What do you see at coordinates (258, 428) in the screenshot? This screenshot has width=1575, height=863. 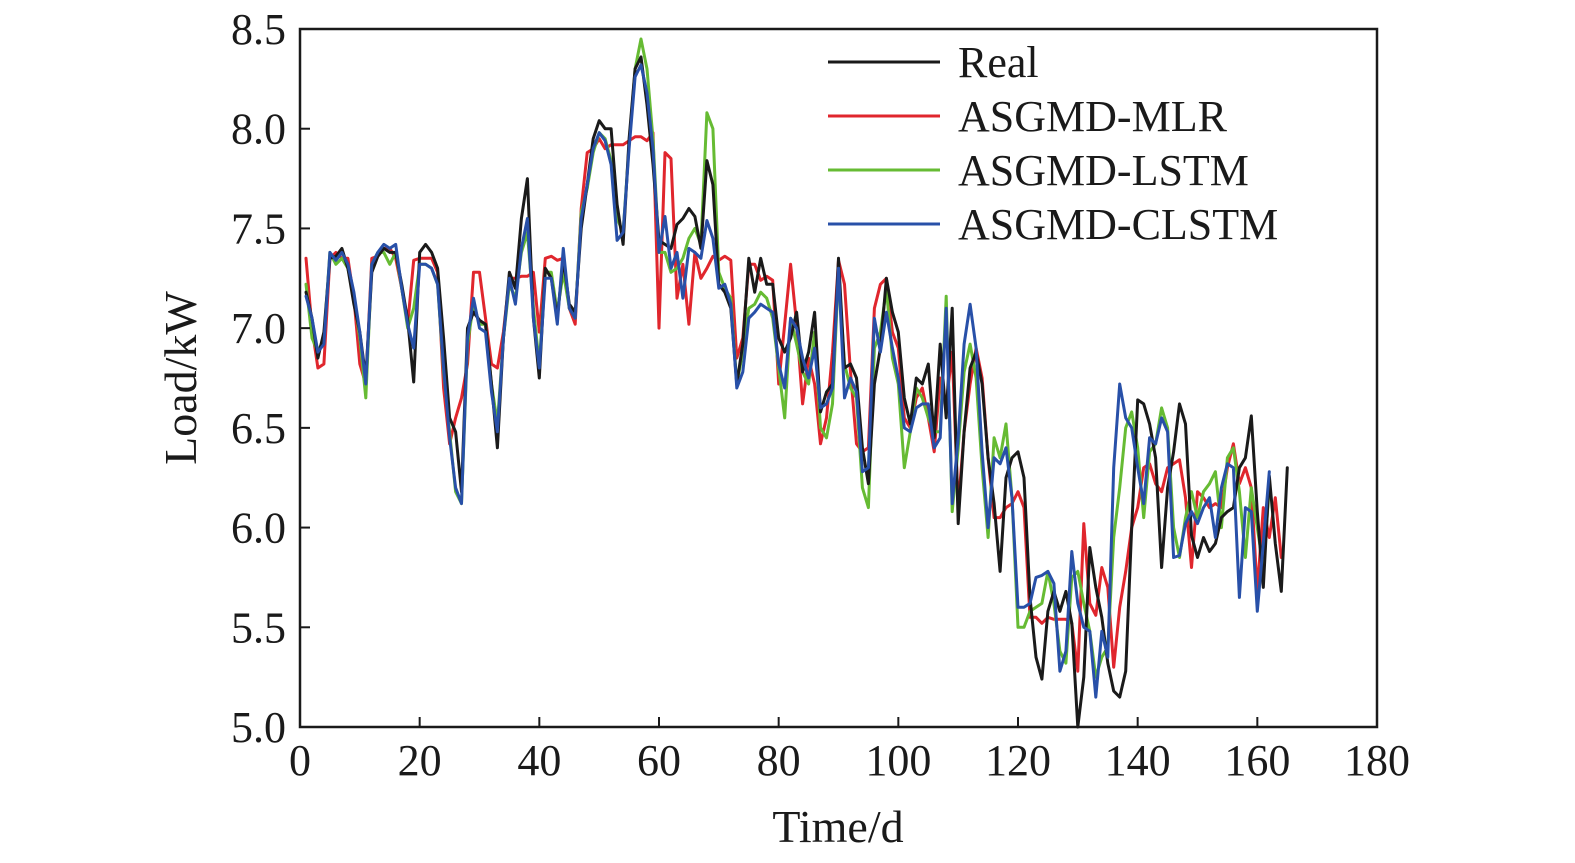 I see `y-tick-label: 6.5` at bounding box center [258, 428].